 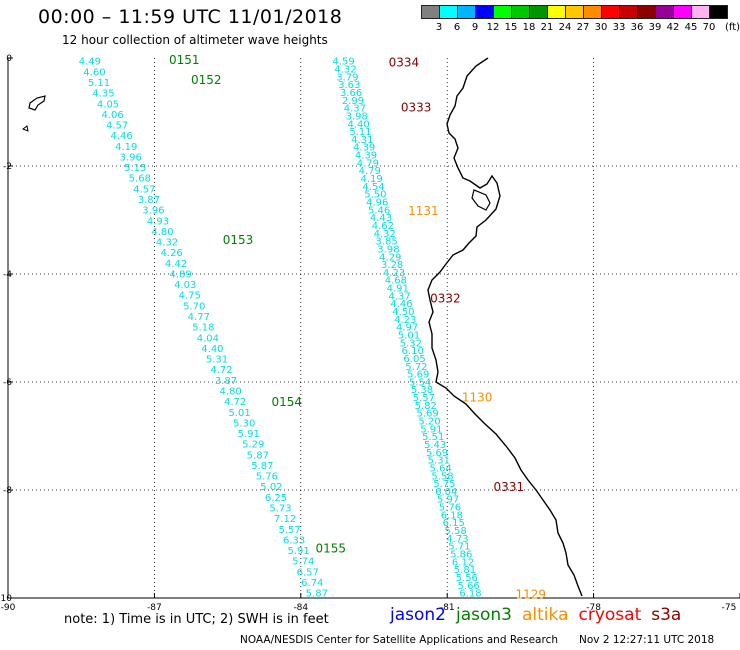 What do you see at coordinates (392, 265) in the screenshot?
I see `wave-height-value: 3.28` at bounding box center [392, 265].